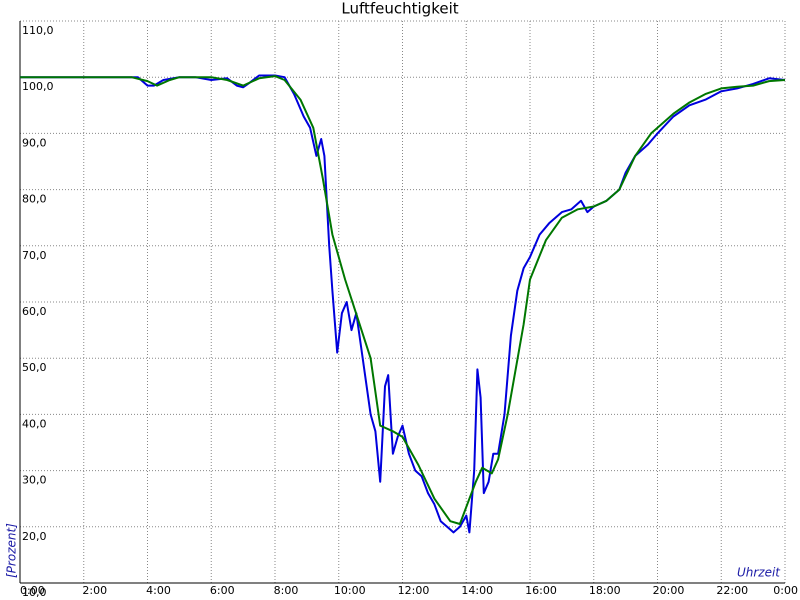 Image resolution: width=800 pixels, height=600 pixels. What do you see at coordinates (350, 590) in the screenshot?
I see `x-tick-label: 10:00` at bounding box center [350, 590].